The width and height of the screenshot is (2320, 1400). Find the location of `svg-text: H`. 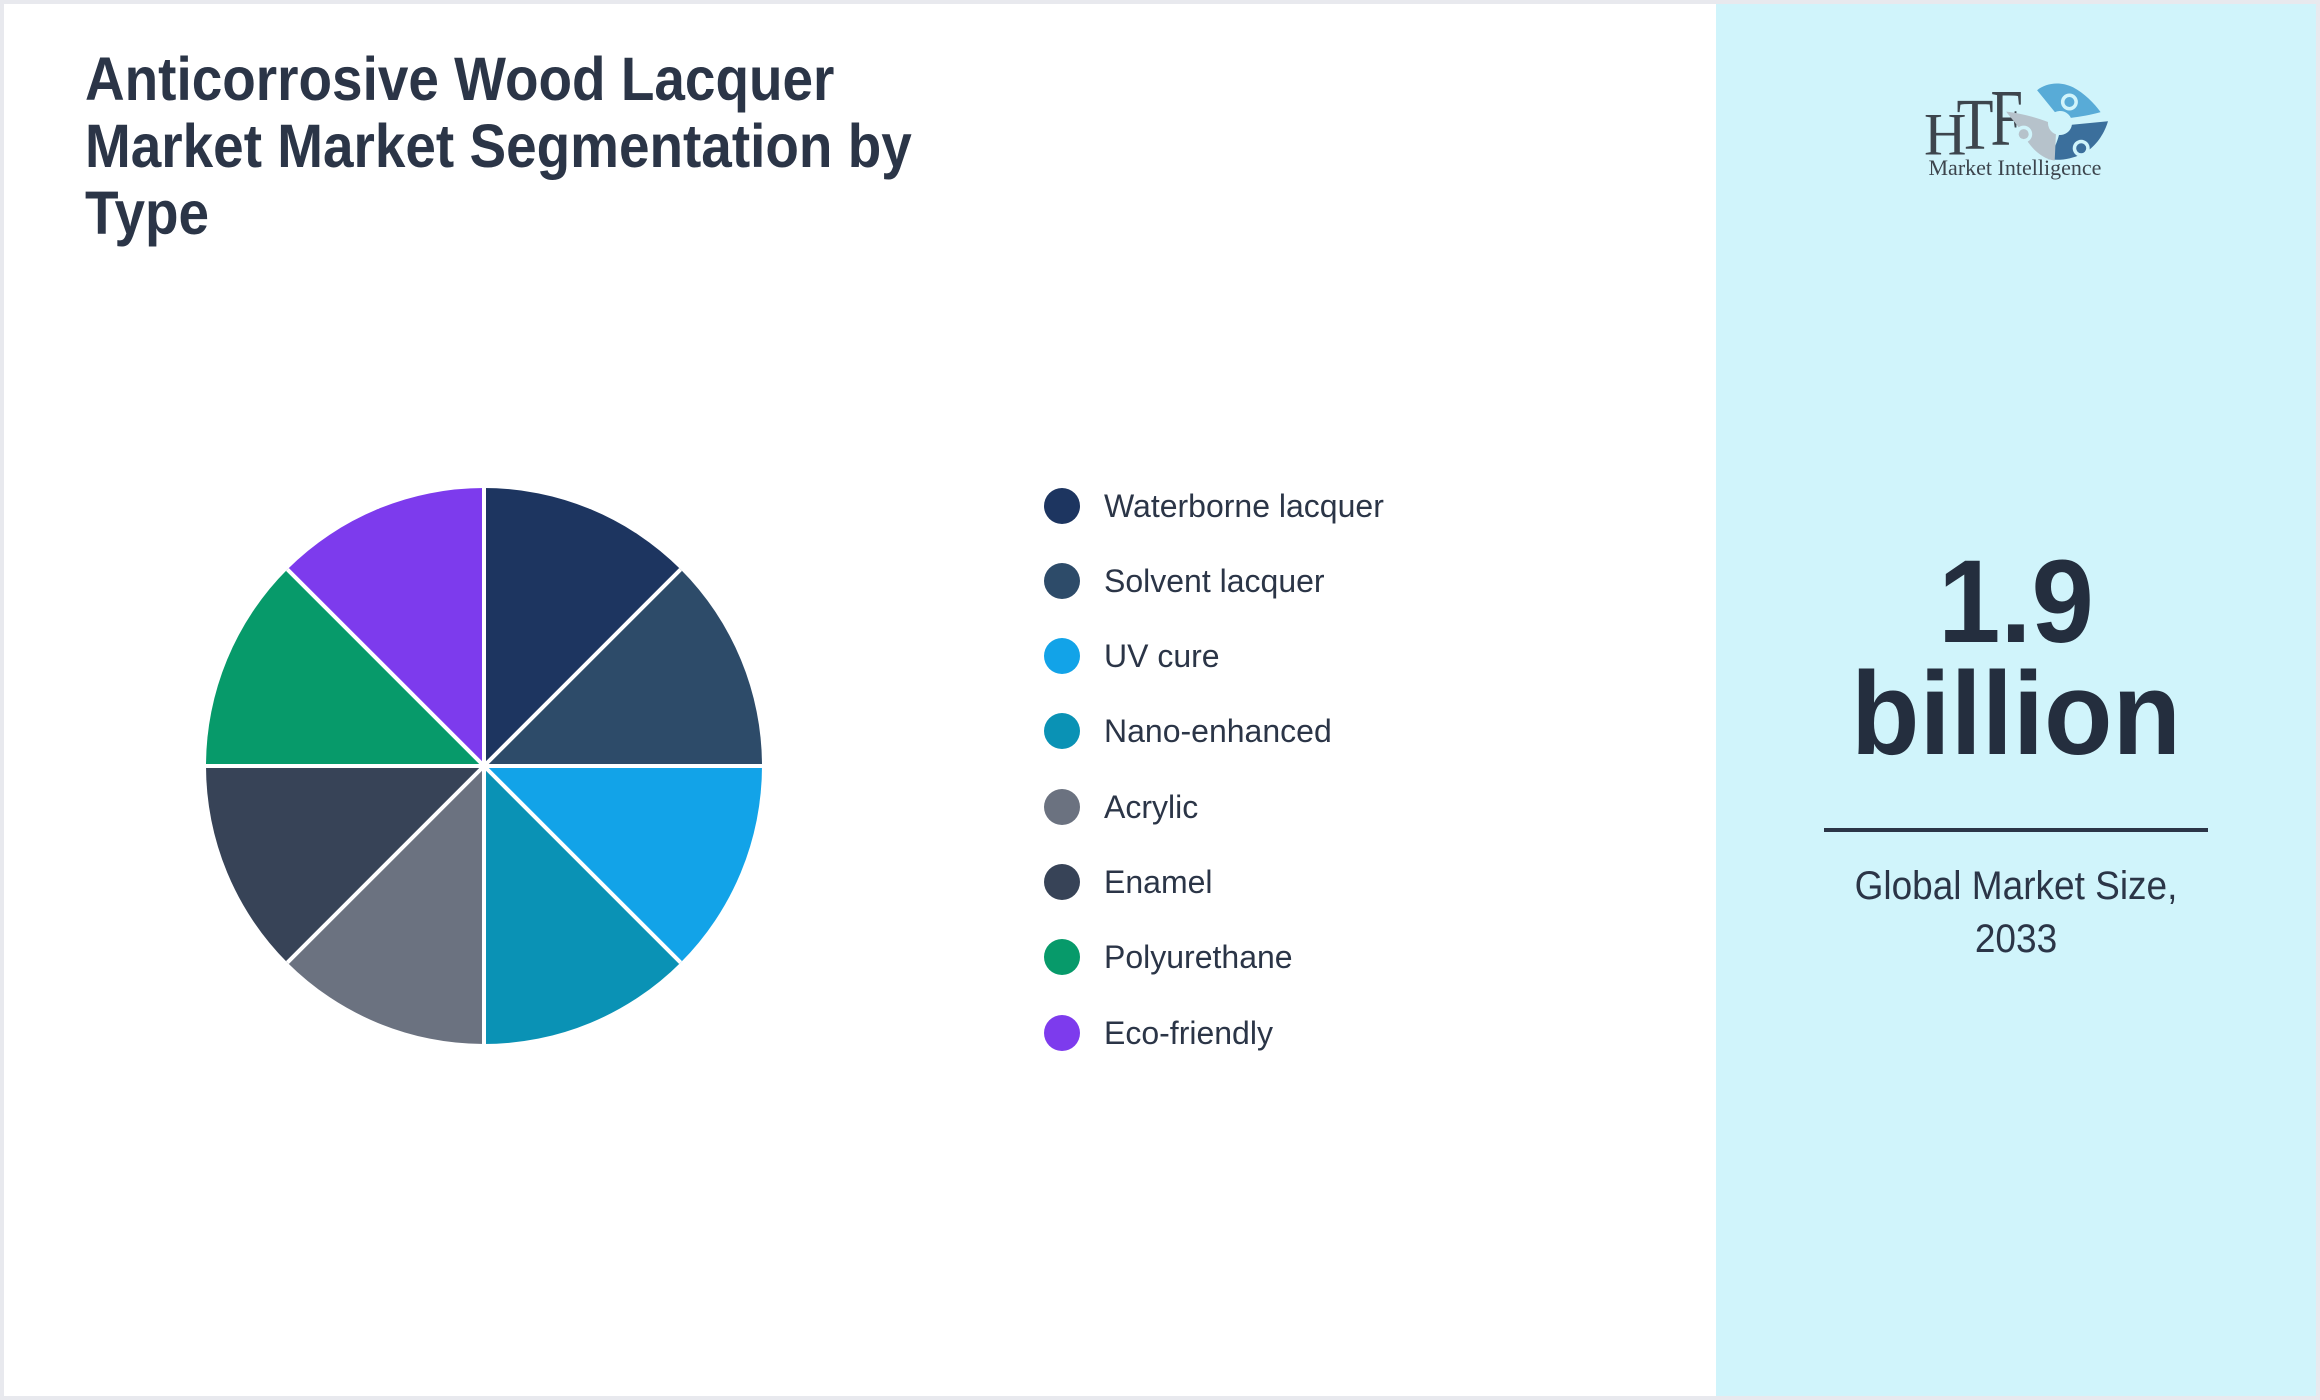

svg-text: H is located at coordinates (1945, 134).